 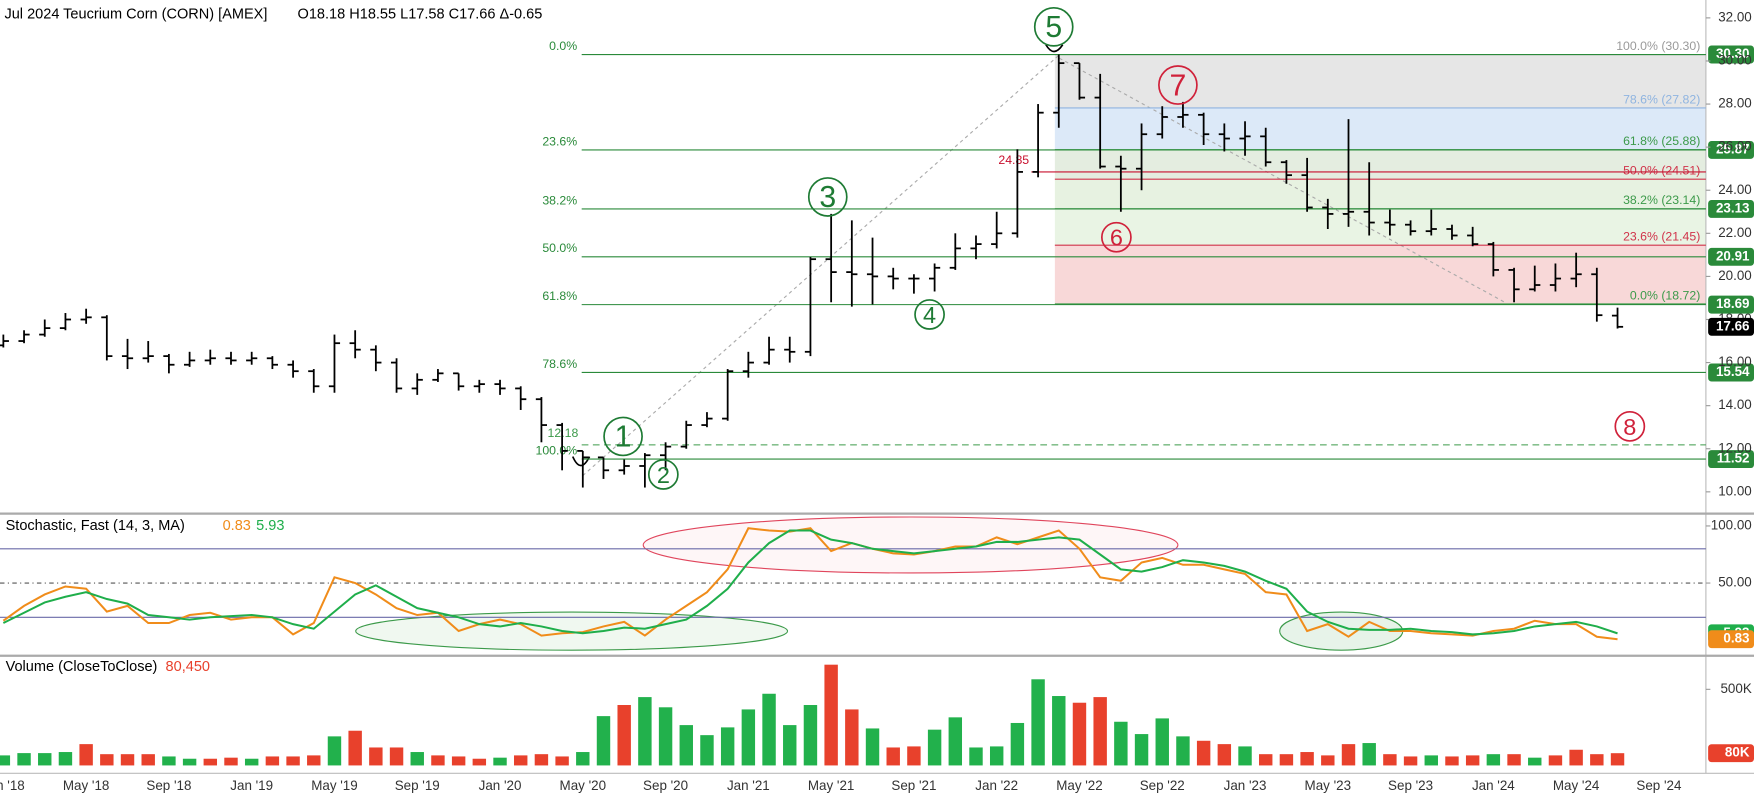 I want to click on ohlc-readout: O18.18 H18.55 L17.58 C17.66 Δ-0.65, so click(x=420, y=14).